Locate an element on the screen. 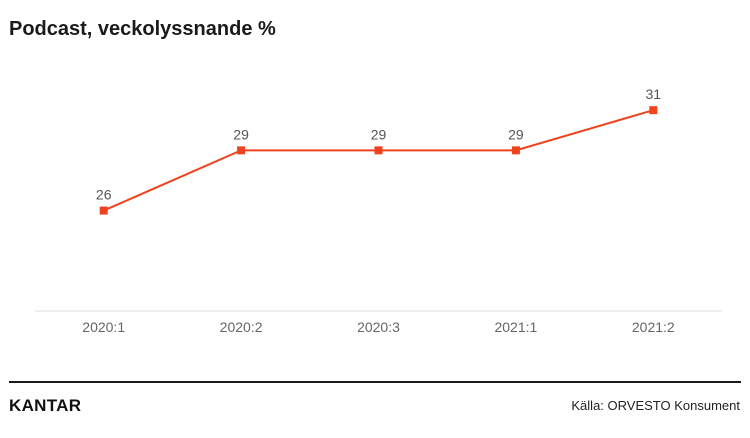 Image resolution: width=750 pixels, height=438 pixels. footer-divider is located at coordinates (375, 382).